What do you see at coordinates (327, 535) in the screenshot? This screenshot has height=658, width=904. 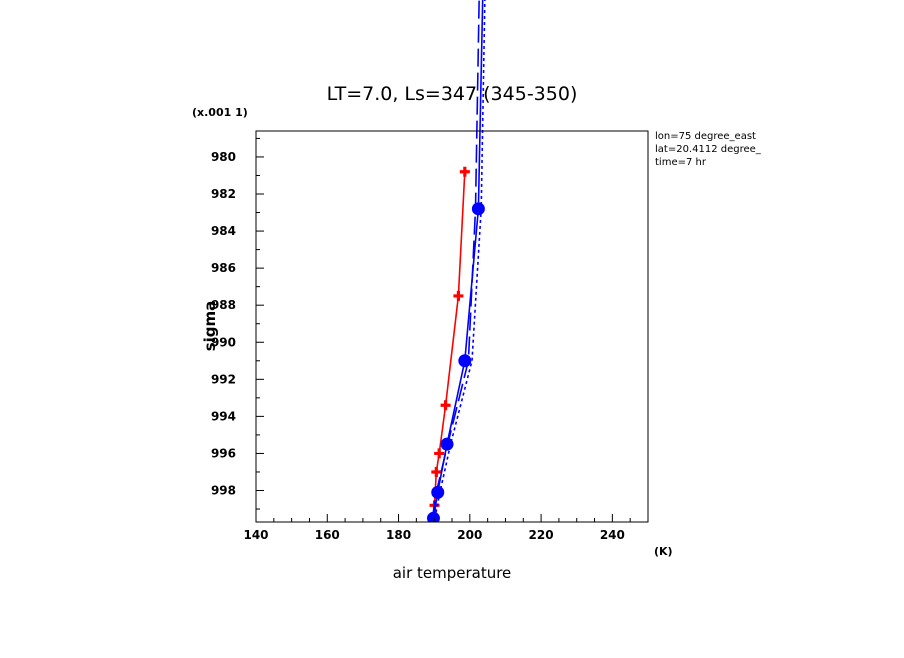 I see `x-tick-label: 160` at bounding box center [327, 535].